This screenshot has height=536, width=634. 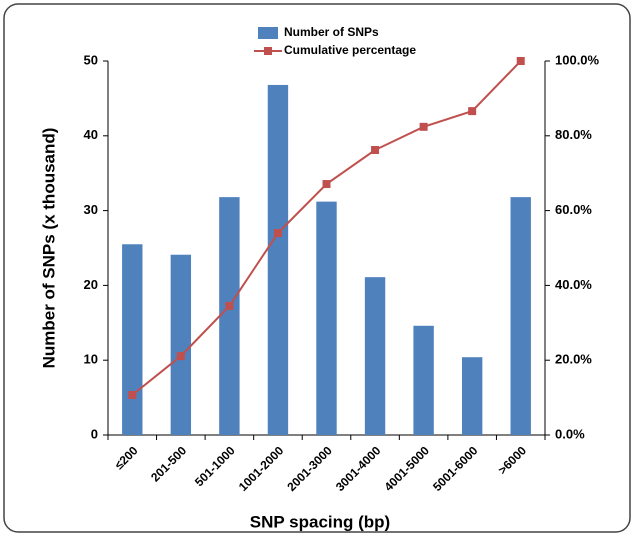 I want to click on y2-tick-label: 20.0%, so click(x=573, y=359).